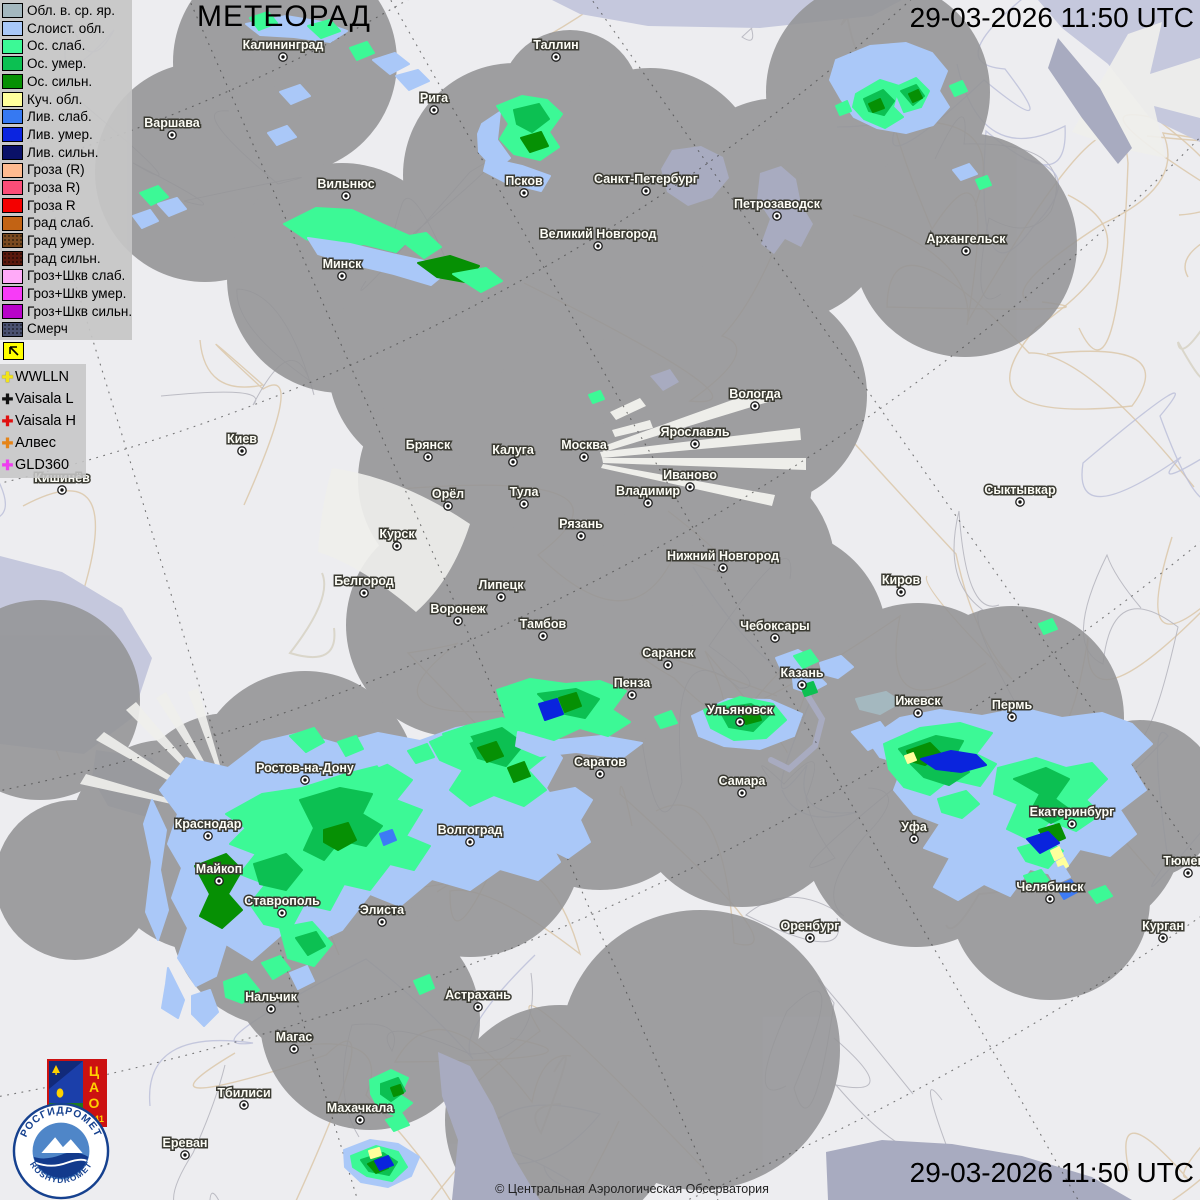 This screenshot has height=1200, width=1200. I want to click on tornado-track-icon, so click(13, 351).